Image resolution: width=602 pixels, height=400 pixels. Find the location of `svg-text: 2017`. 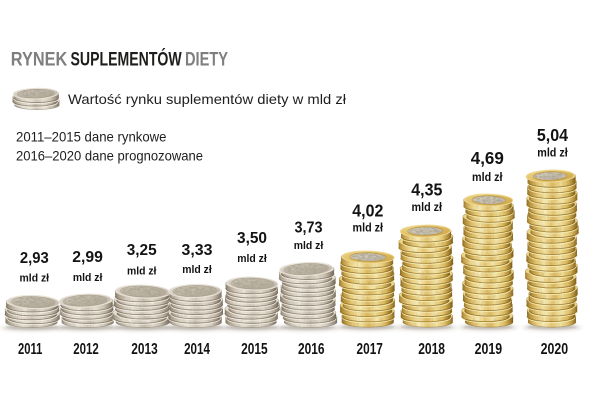

svg-text: 2017 is located at coordinates (370, 349).